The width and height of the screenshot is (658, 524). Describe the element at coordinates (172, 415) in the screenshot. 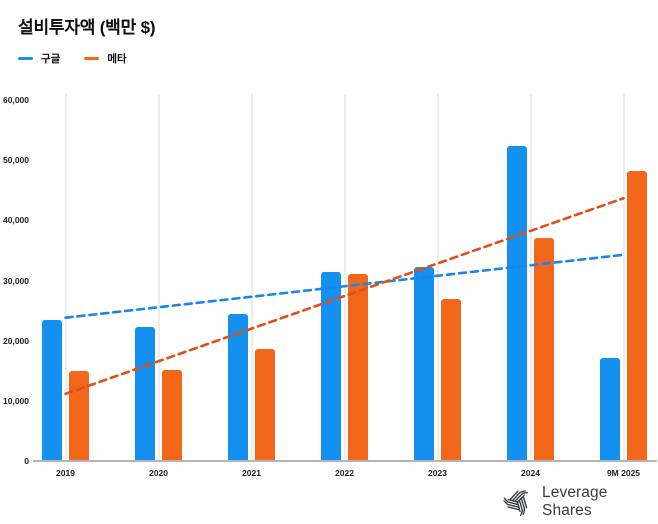

I see `bar-meta-2020` at that location.